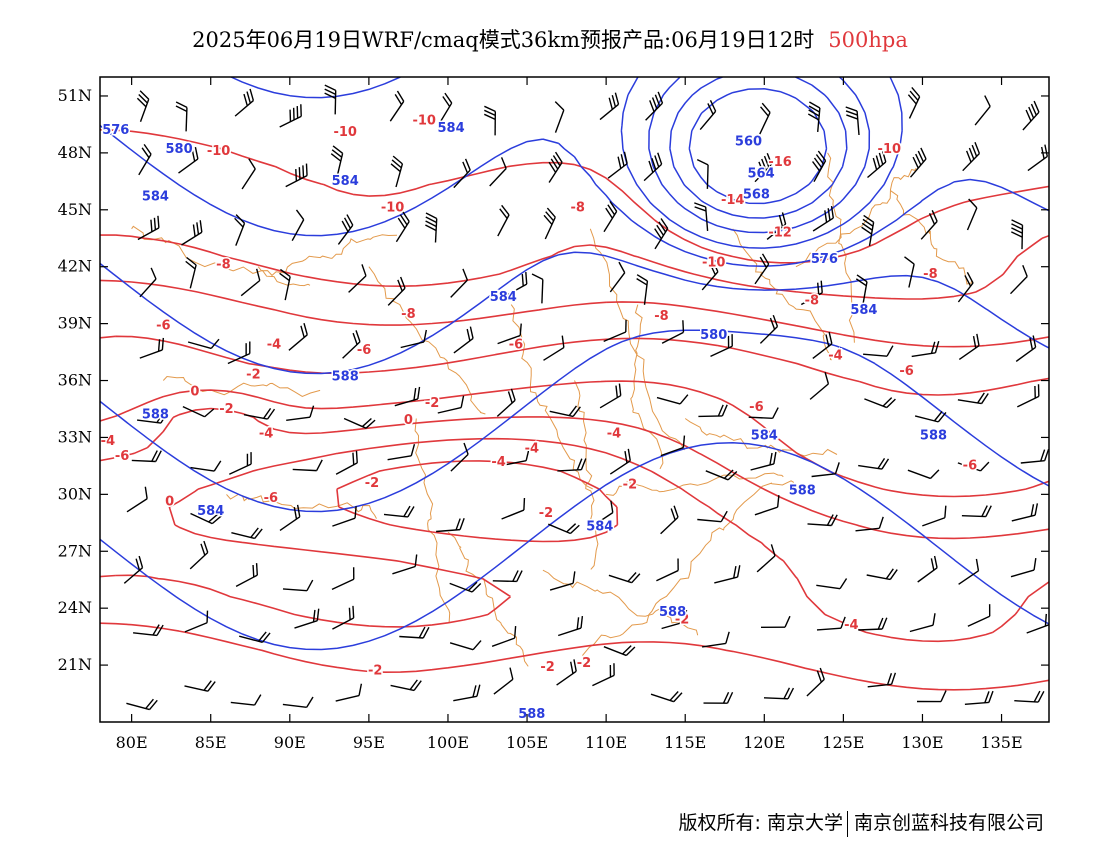  Describe the element at coordinates (75, 550) in the screenshot. I see `lat-tick-label: 27N` at that location.